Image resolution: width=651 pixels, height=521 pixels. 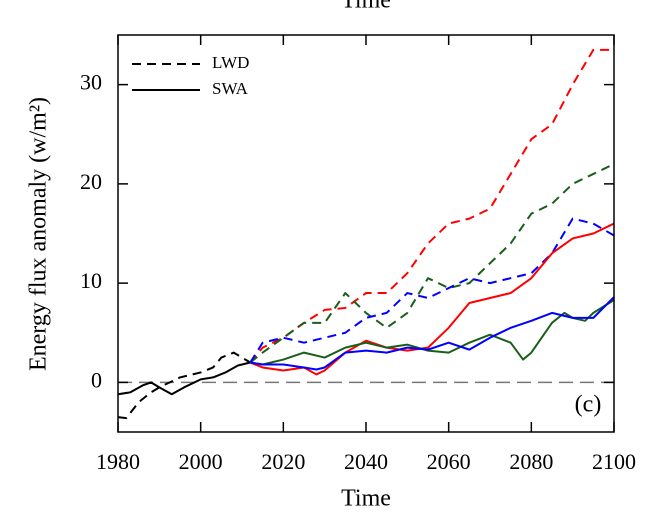 I want to click on top-label: Time, so click(x=366, y=7).